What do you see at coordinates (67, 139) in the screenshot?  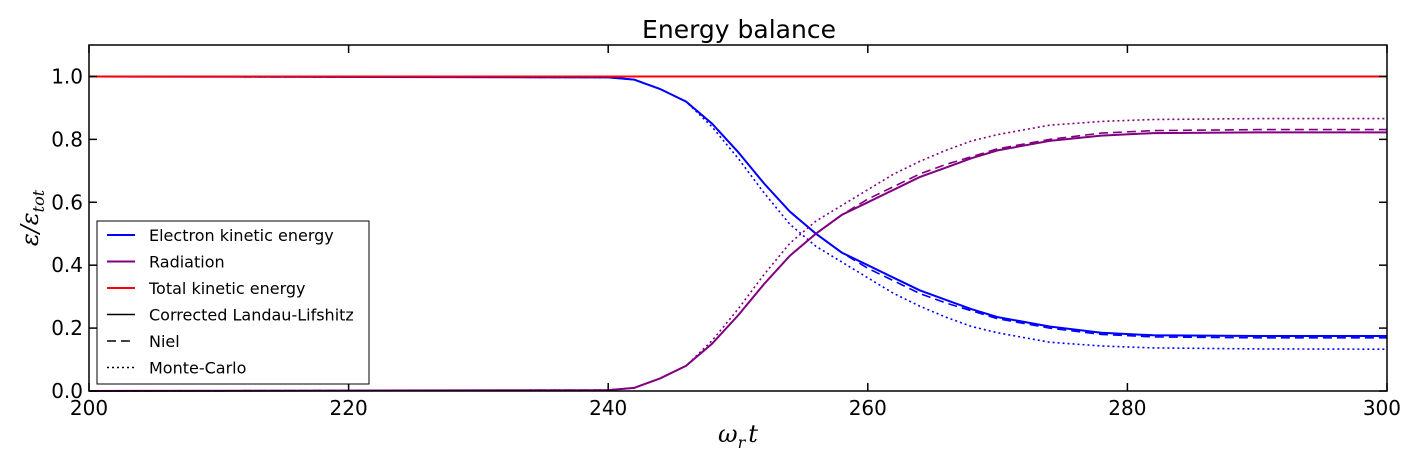 I see `y-tick-label: 0.8` at bounding box center [67, 139].